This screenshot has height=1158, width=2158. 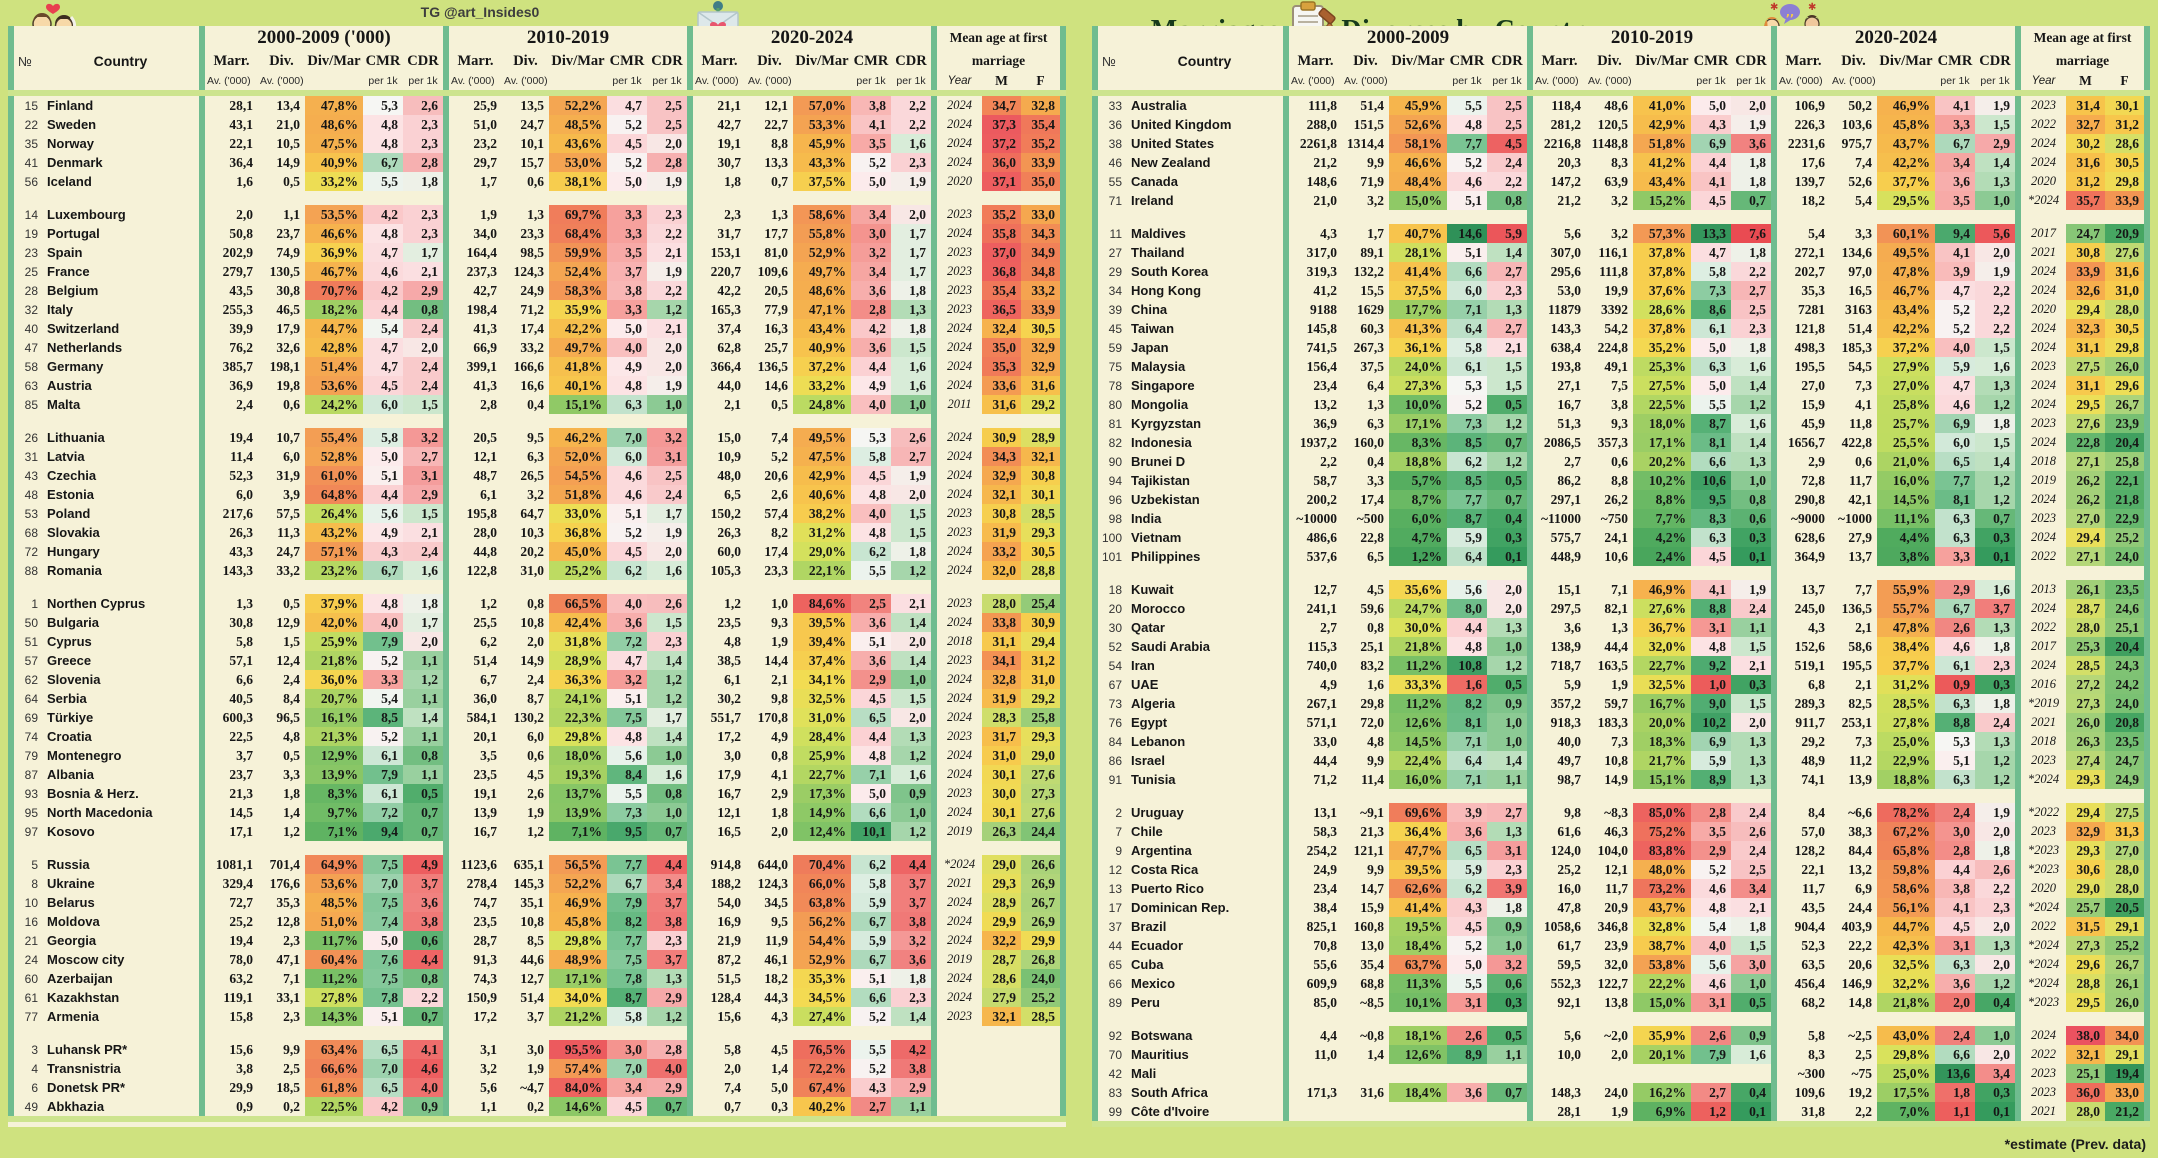 What do you see at coordinates (1507, 1054) in the screenshot?
I see `cell-cdr: 1,1` at bounding box center [1507, 1054].